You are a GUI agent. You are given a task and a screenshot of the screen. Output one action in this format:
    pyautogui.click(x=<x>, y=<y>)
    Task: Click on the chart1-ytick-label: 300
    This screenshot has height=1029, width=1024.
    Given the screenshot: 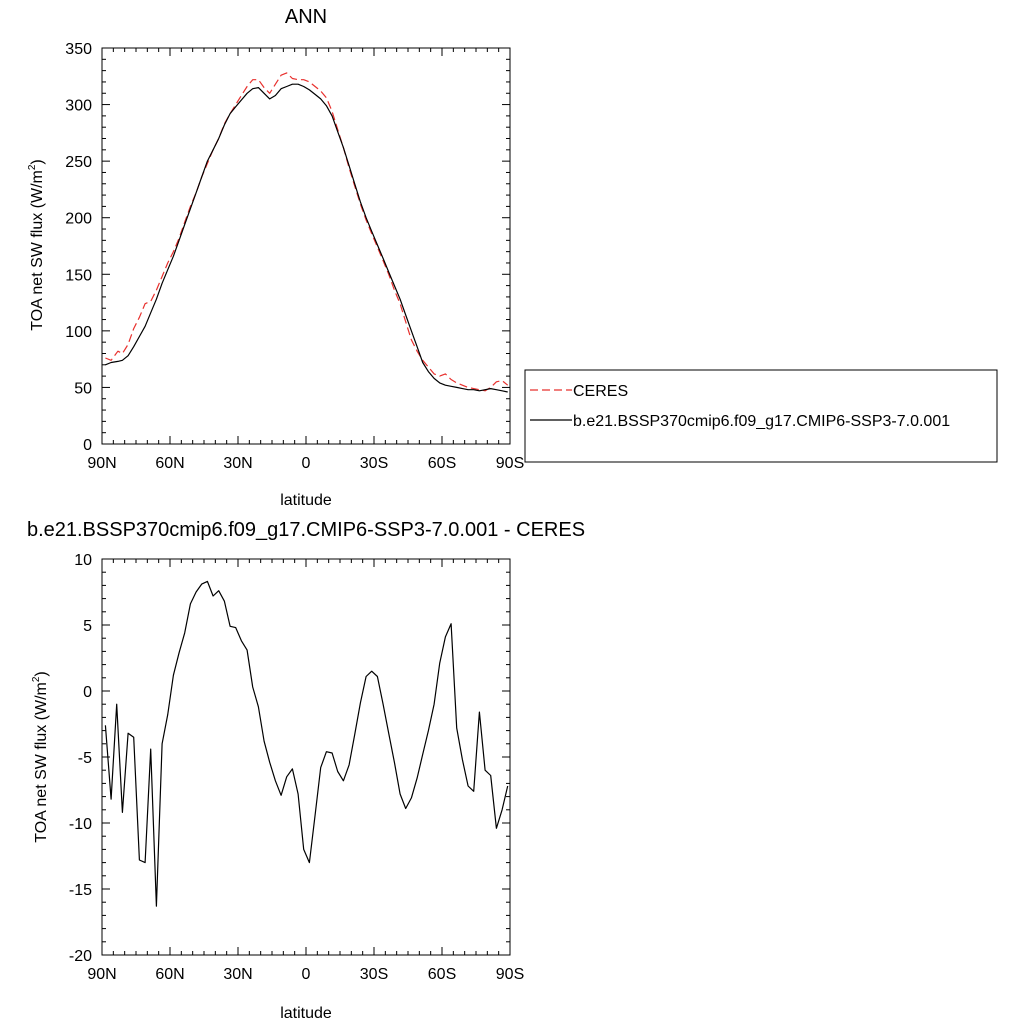 What is the action you would take?
    pyautogui.click(x=78, y=106)
    